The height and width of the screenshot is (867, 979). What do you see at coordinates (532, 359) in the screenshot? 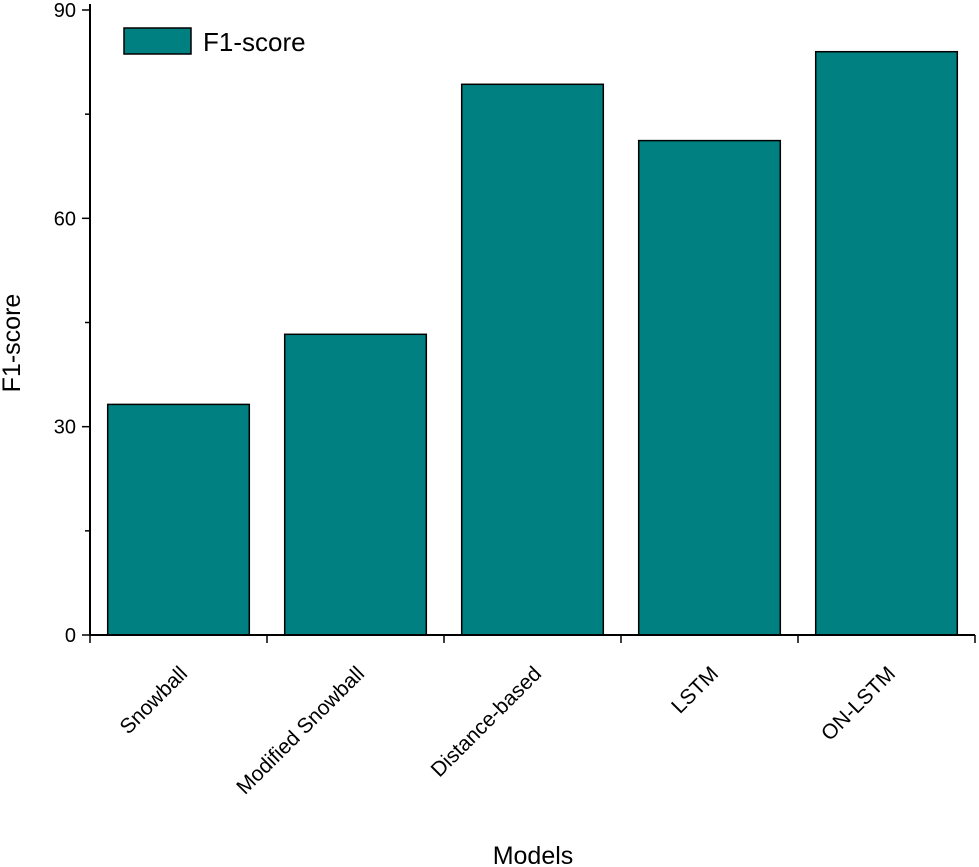
I see `bar-distance-based` at bounding box center [532, 359].